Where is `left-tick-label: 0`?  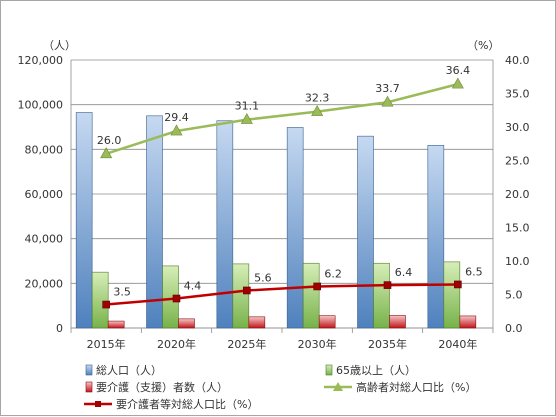 left-tick-label: 0 is located at coordinates (59, 328).